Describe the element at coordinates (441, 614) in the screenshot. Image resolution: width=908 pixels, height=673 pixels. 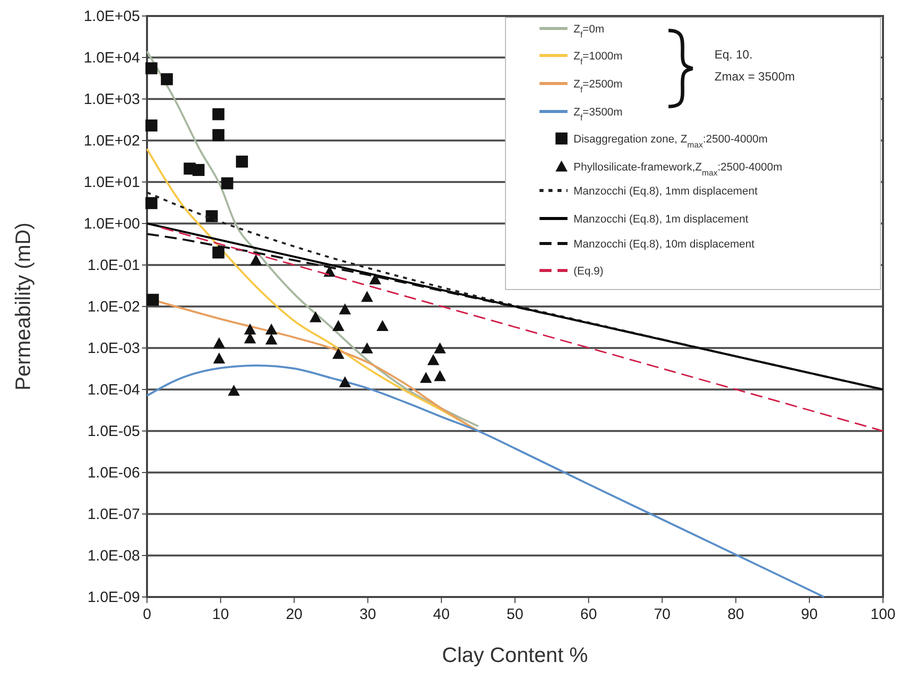
I see `x-tick-label: 40` at that location.